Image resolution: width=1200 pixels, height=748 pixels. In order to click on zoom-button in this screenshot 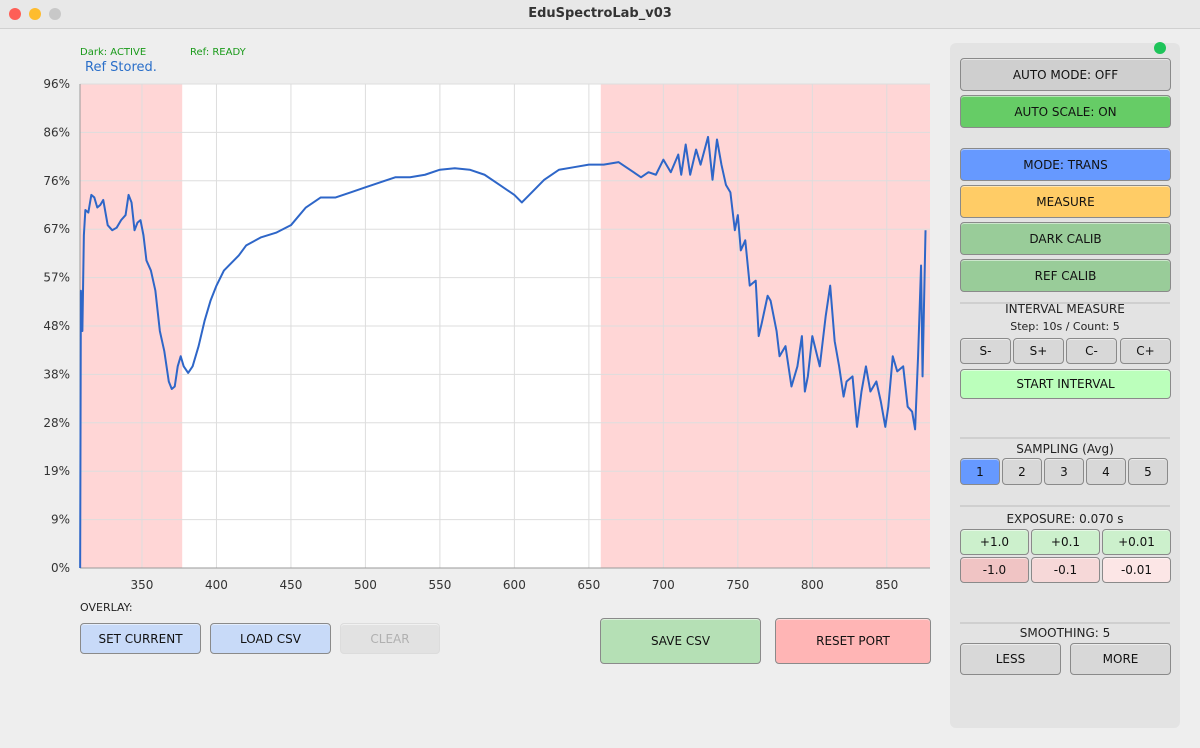, I will do `click(55, 14)`.